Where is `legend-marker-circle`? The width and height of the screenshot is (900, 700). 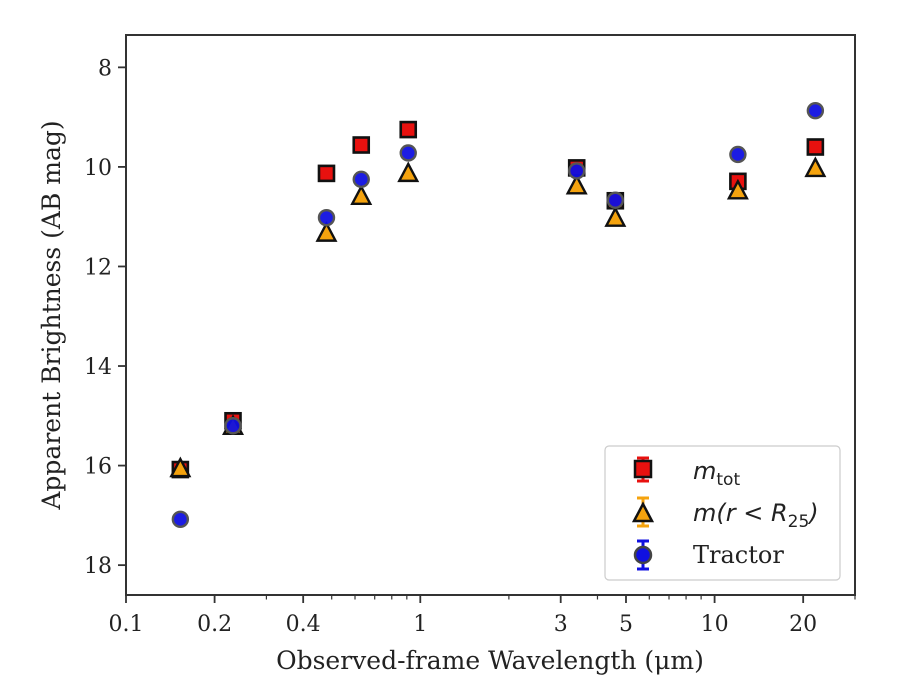 legend-marker-circle is located at coordinates (643, 555).